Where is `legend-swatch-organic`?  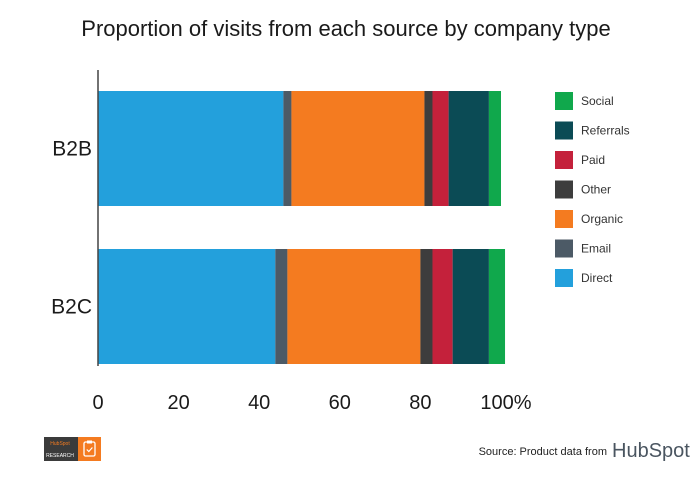 legend-swatch-organic is located at coordinates (564, 219).